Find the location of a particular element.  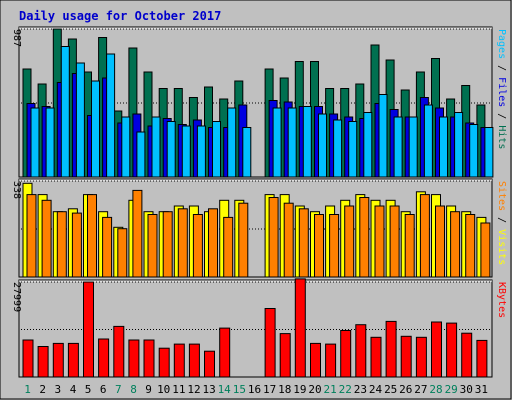

legend-entry: Hits is located at coordinates (501, 137).